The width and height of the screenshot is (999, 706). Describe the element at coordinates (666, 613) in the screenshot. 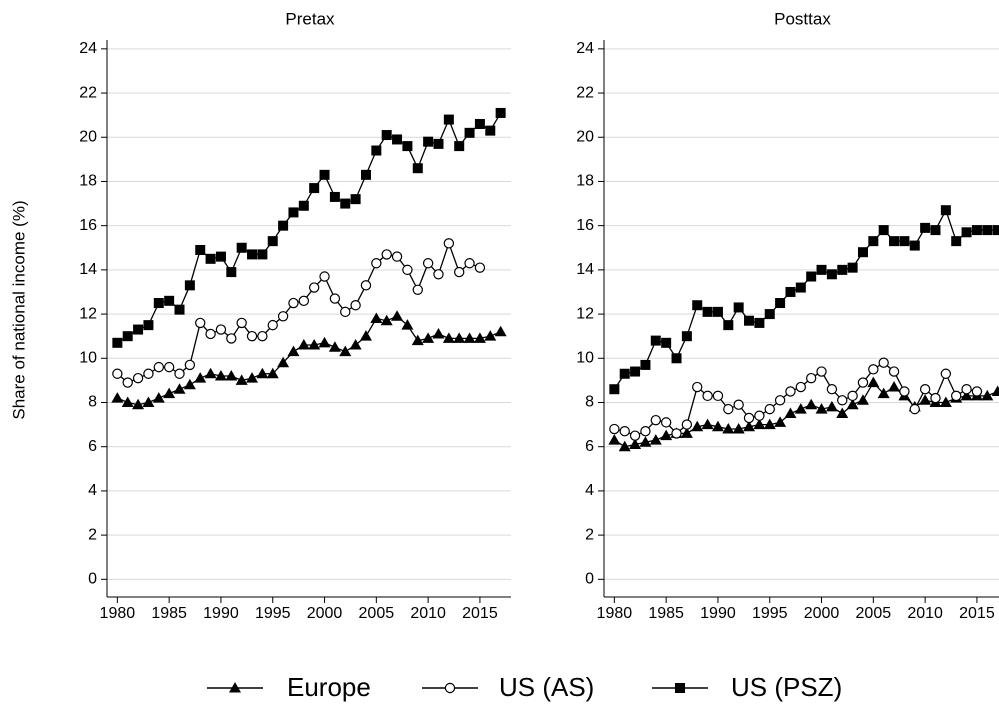

I see `x-tick-label: 1985` at that location.